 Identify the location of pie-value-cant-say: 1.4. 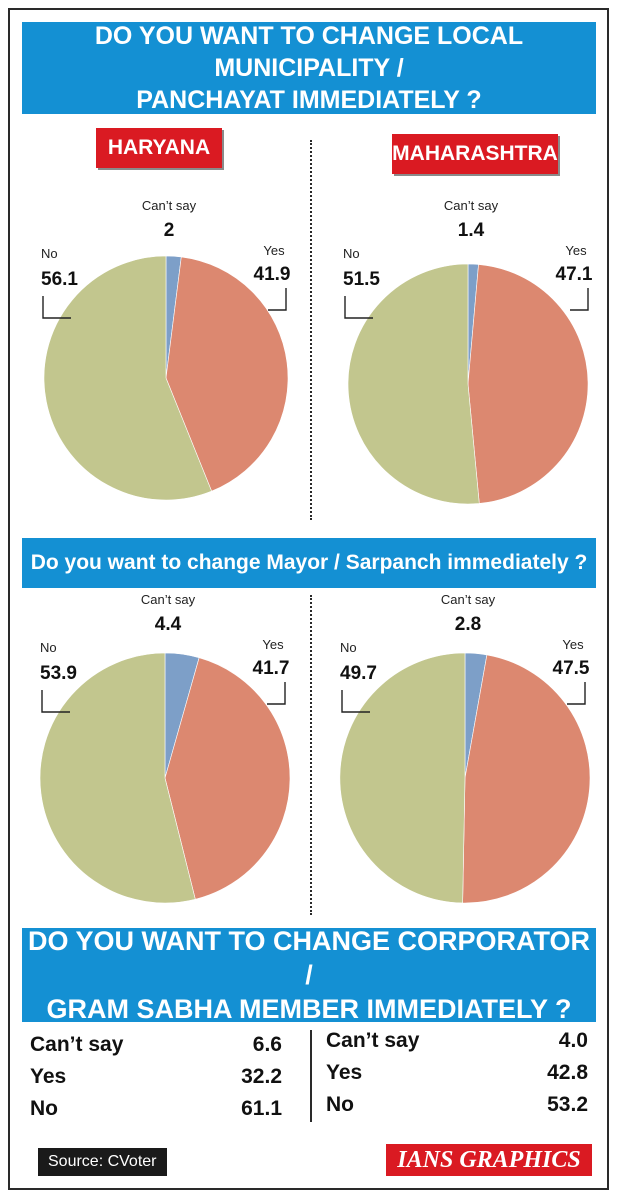
(471, 230).